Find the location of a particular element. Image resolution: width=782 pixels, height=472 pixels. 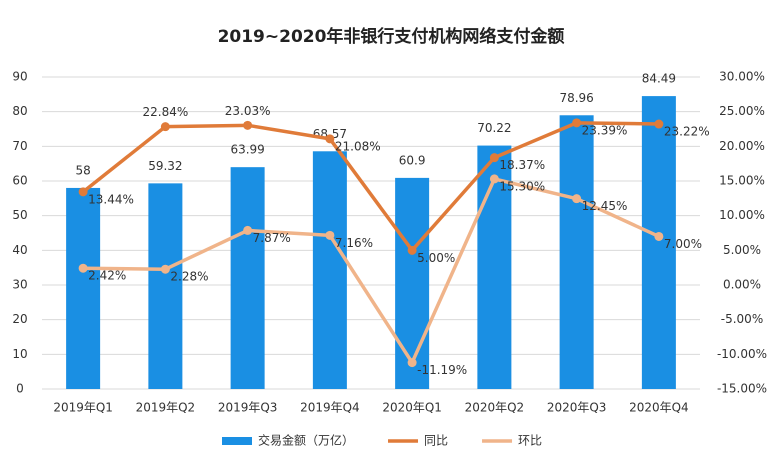

point-label: 7.00% is located at coordinates (683, 244).